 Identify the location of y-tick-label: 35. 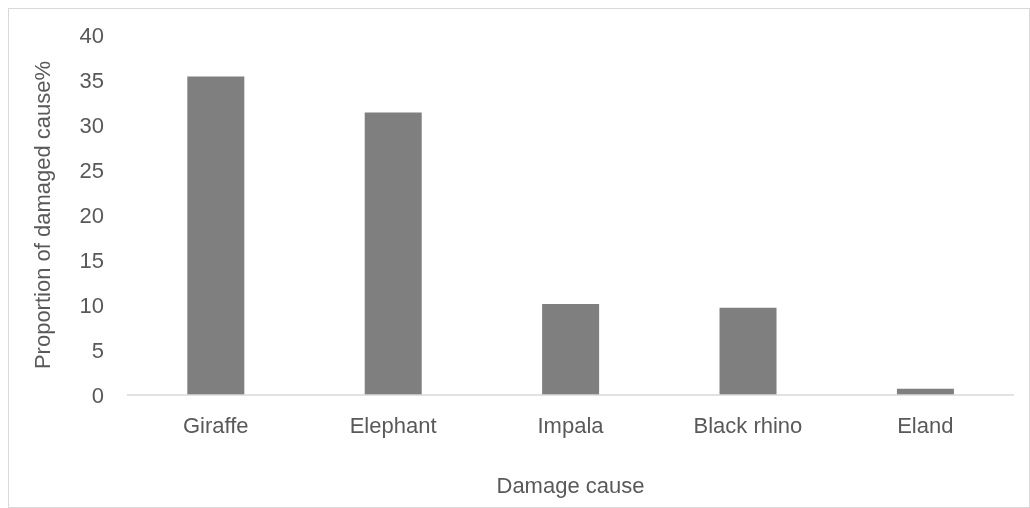
(91, 80).